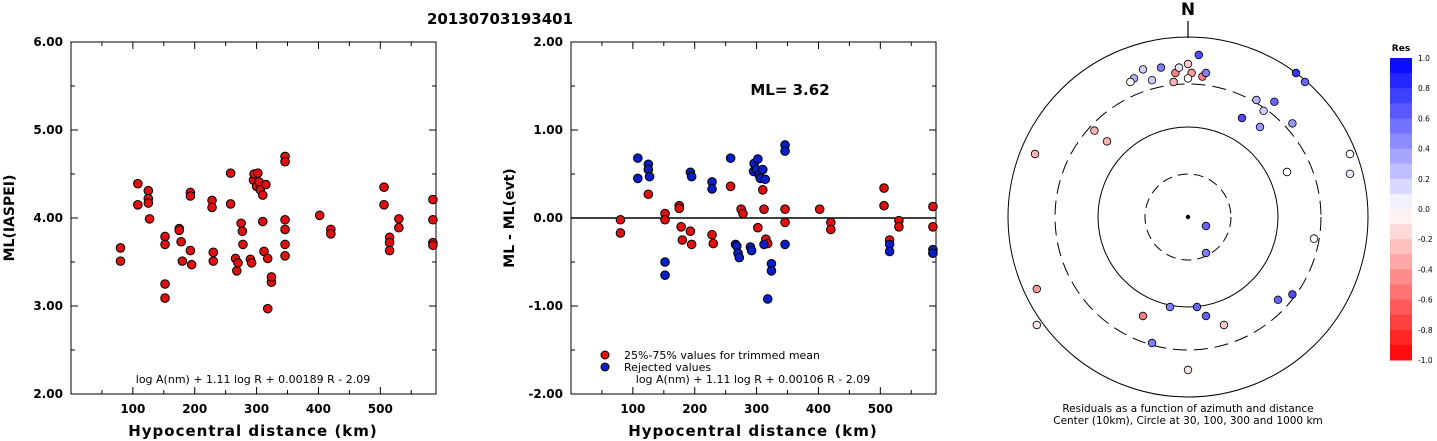  What do you see at coordinates (256, 409) in the screenshot?
I see `x-tick-label: 300` at bounding box center [256, 409].